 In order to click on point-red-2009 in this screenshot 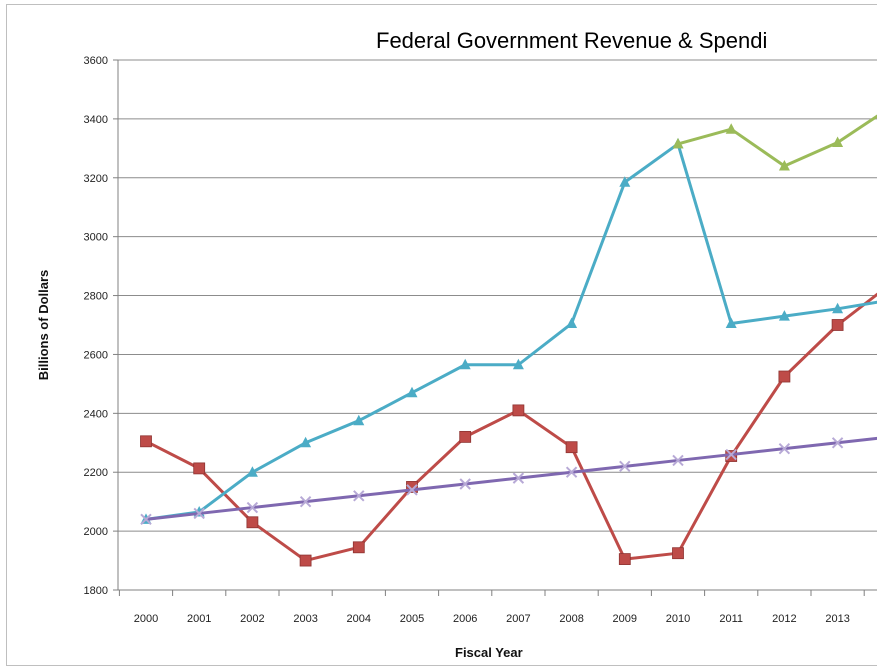, I will do `click(624, 559)`.